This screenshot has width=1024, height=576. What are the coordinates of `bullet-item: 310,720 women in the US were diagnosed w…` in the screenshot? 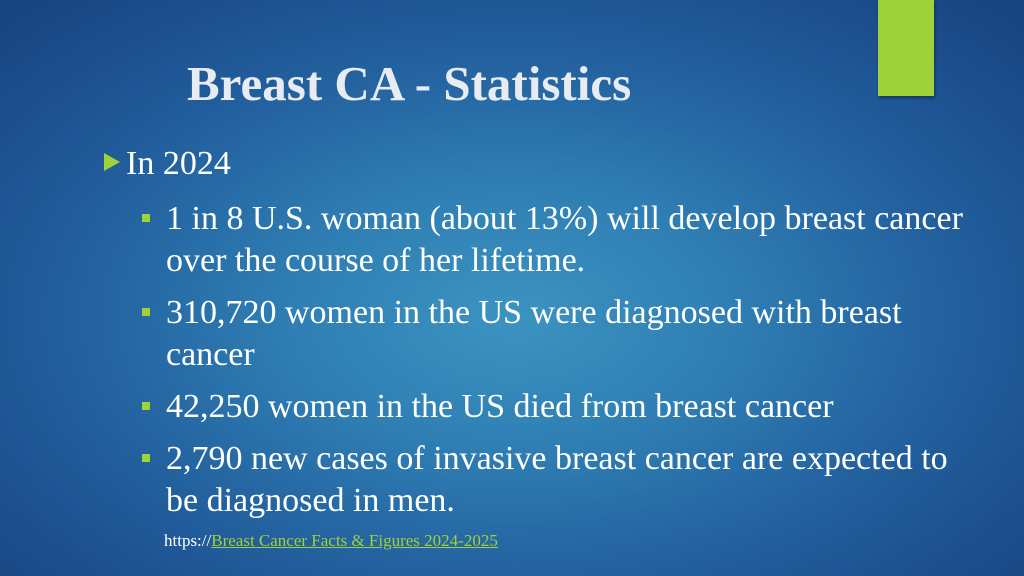 It's located at (555, 334).